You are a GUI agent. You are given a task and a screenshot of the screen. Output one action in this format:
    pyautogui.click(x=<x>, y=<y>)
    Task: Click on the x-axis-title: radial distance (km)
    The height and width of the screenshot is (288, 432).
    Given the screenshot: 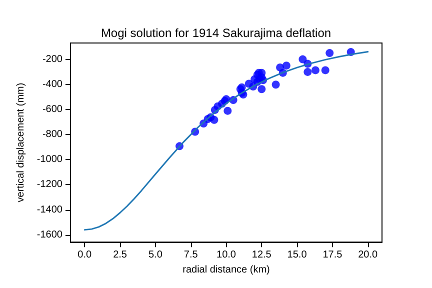 What is the action you would take?
    pyautogui.click(x=226, y=270)
    